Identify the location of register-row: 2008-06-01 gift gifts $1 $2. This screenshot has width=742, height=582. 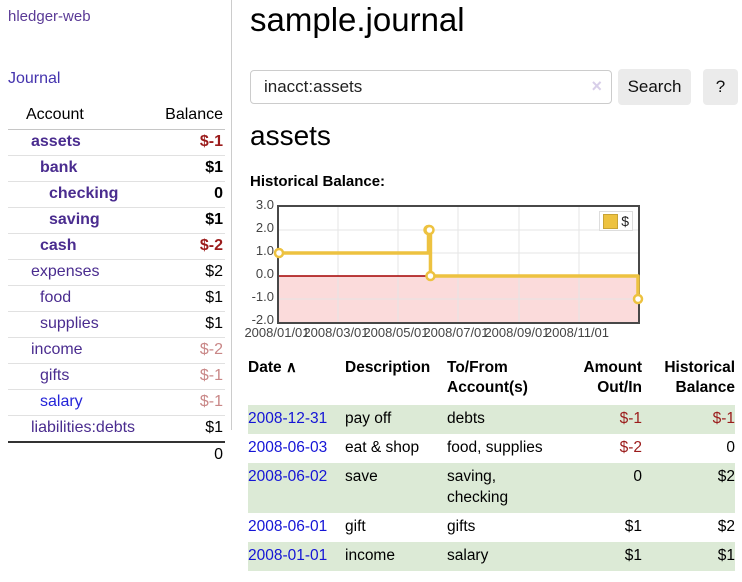
(491, 527).